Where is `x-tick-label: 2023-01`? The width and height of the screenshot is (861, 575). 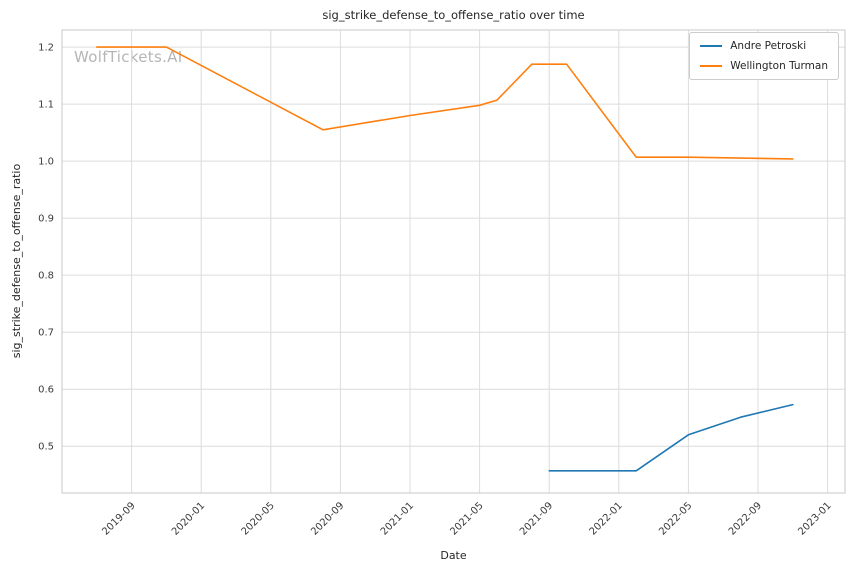
x-tick-label: 2023-01 is located at coordinates (814, 518).